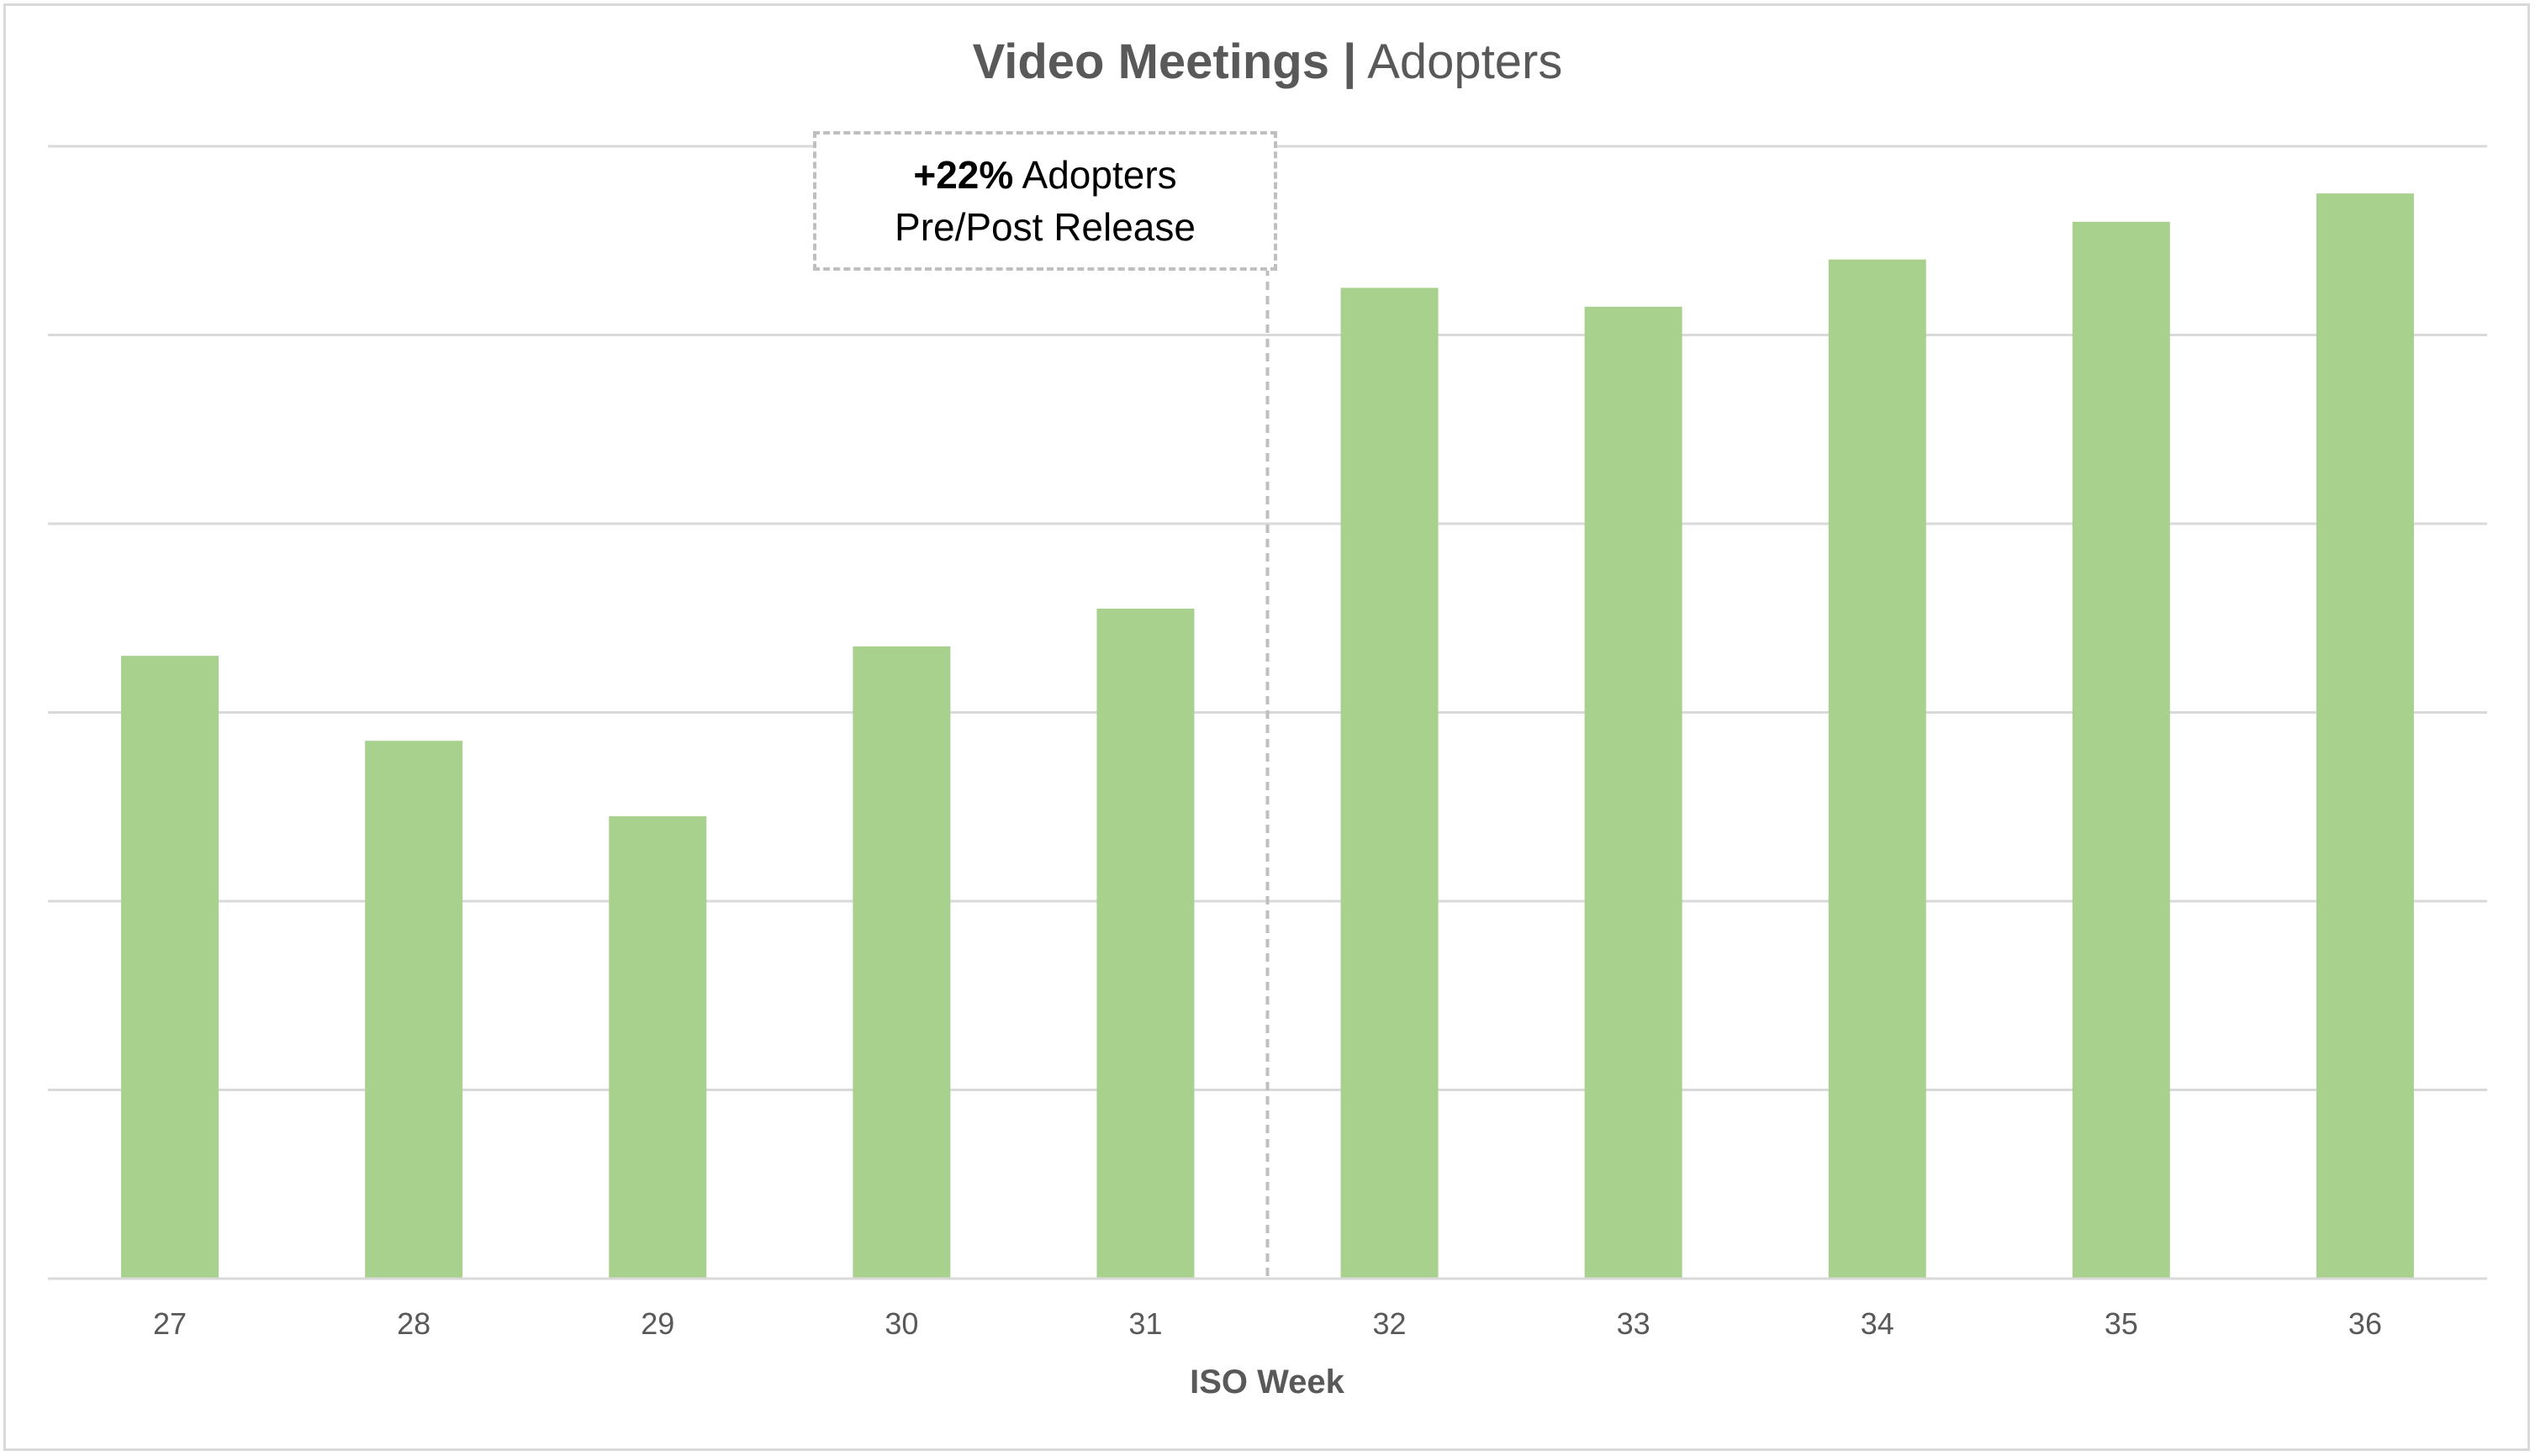  What do you see at coordinates (1150, 62) in the screenshot?
I see `chart-title-main: Video Meetings` at bounding box center [1150, 62].